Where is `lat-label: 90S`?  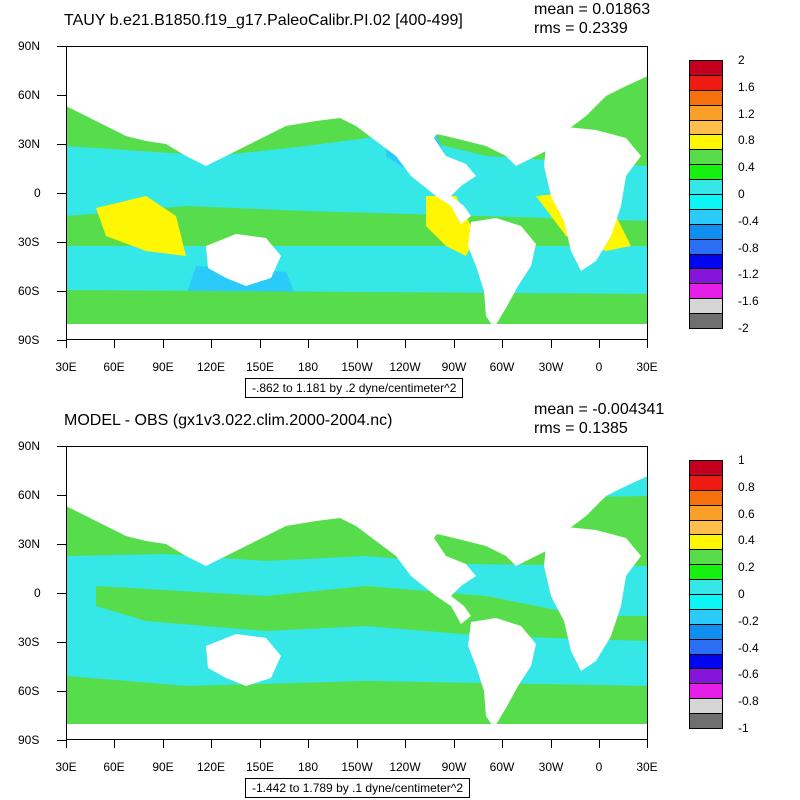
lat-label: 90S is located at coordinates (29, 340).